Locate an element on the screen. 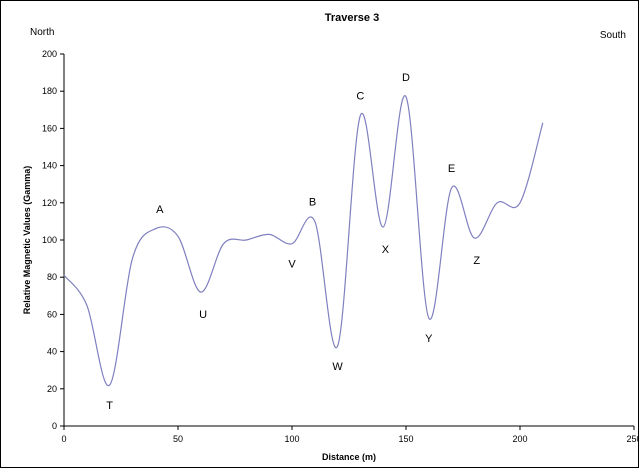 This screenshot has height=468, width=639. chart-title: Traverse 3 is located at coordinates (352, 18).